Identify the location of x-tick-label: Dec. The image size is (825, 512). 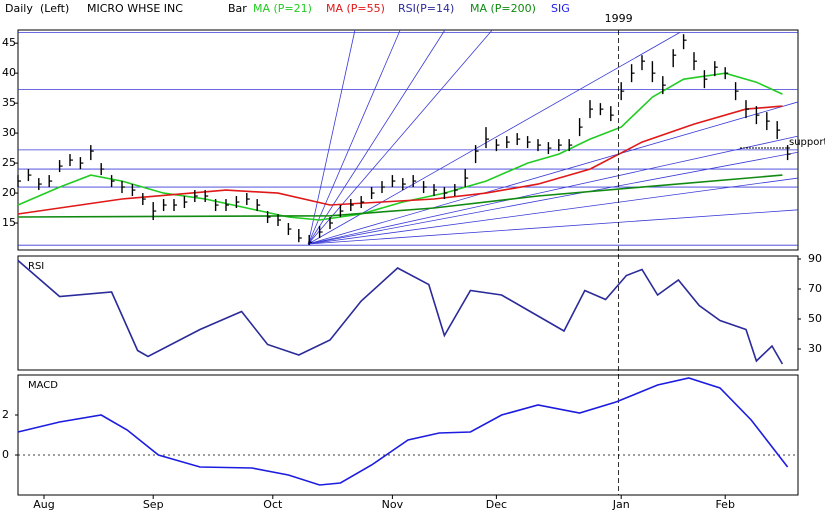
(496, 504).